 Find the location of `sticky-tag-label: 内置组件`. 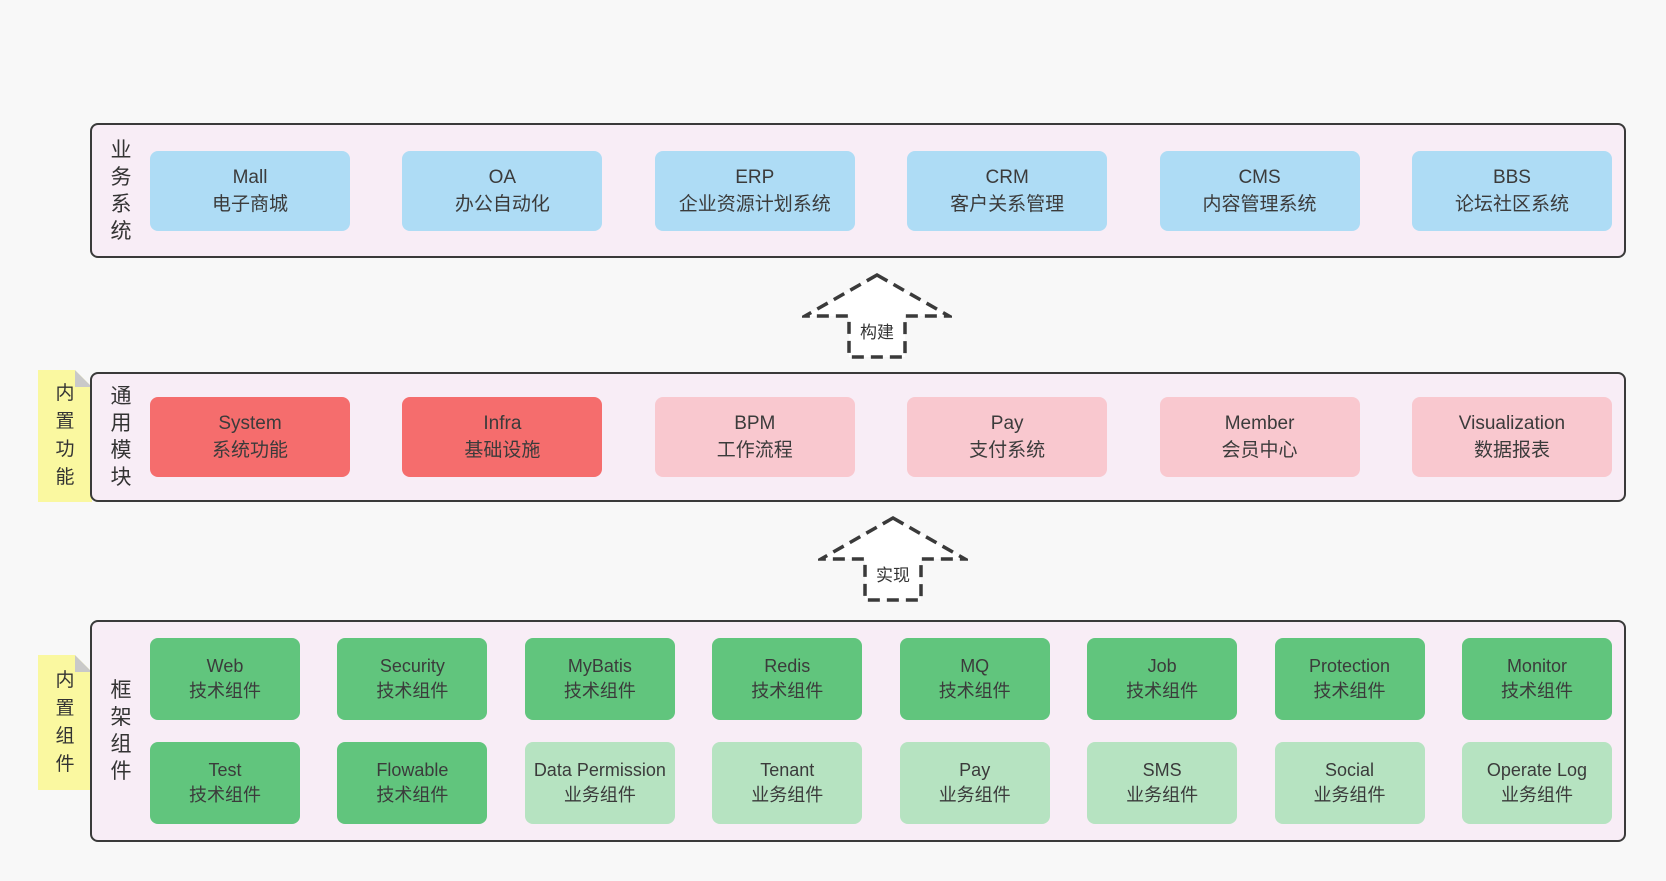

sticky-tag-label: 内置组件 is located at coordinates (65, 722).